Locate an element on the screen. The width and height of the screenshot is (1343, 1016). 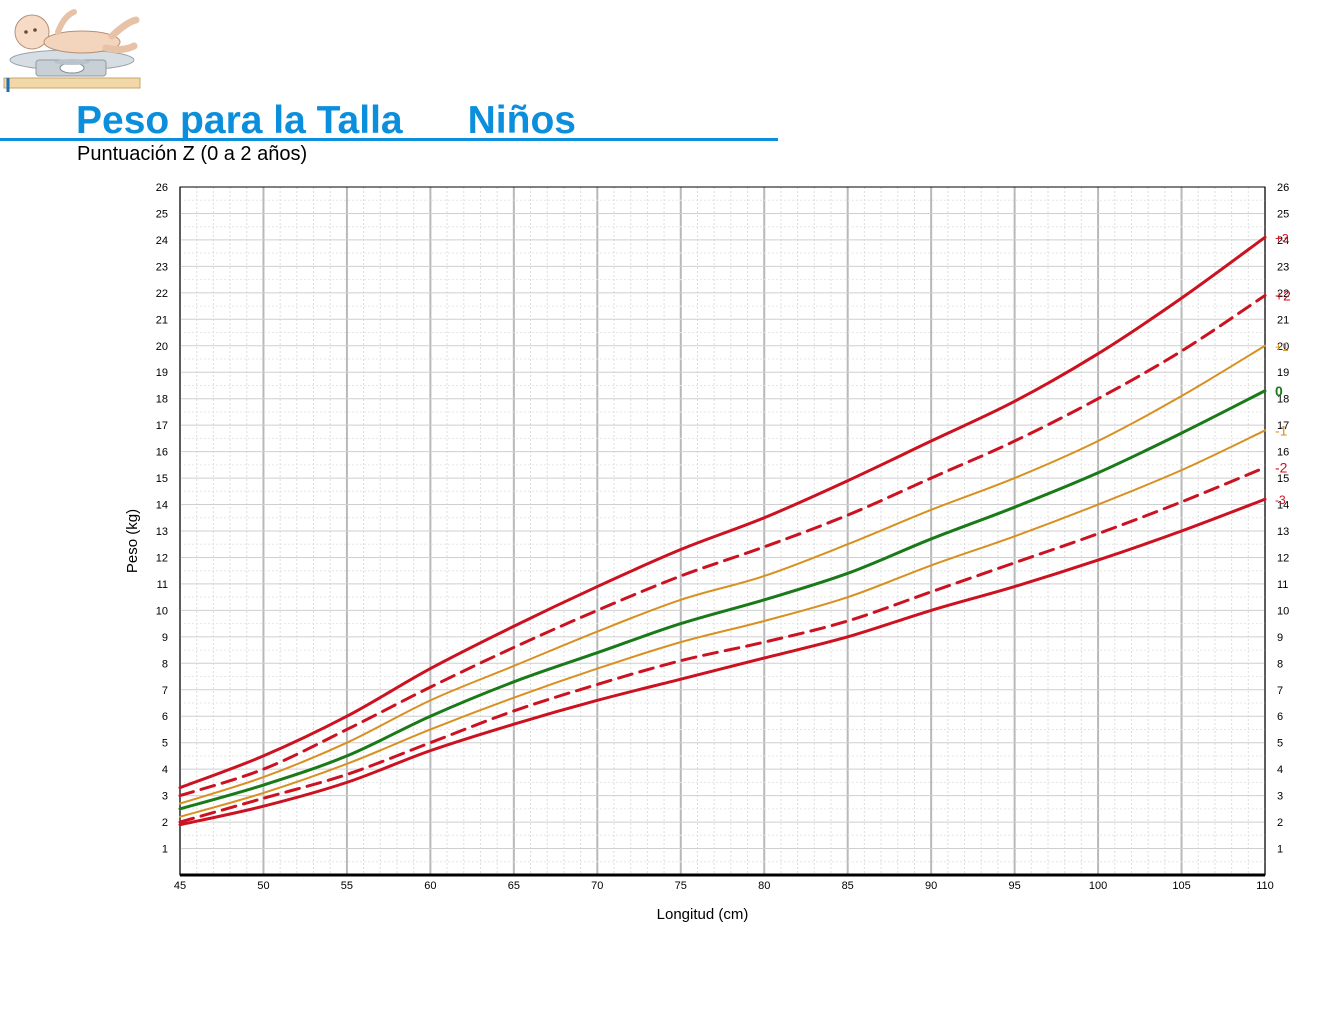
y-tick-label-left: 15 is located at coordinates (162, 479).